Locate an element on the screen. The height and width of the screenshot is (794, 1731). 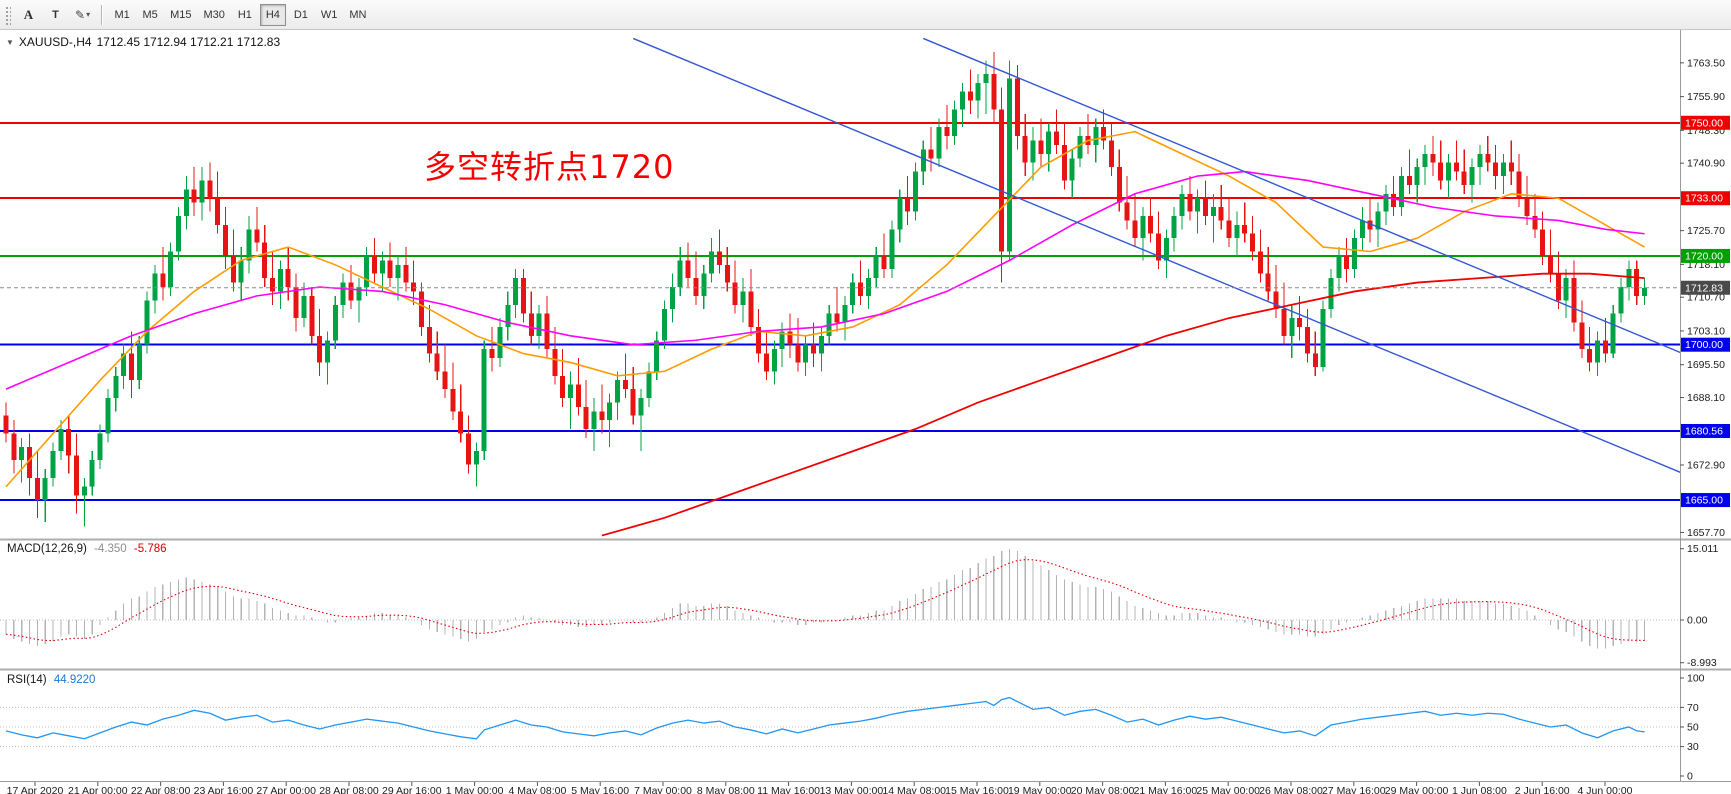
svg-text: 28 Apr 08:00 is located at coordinates (349, 789).